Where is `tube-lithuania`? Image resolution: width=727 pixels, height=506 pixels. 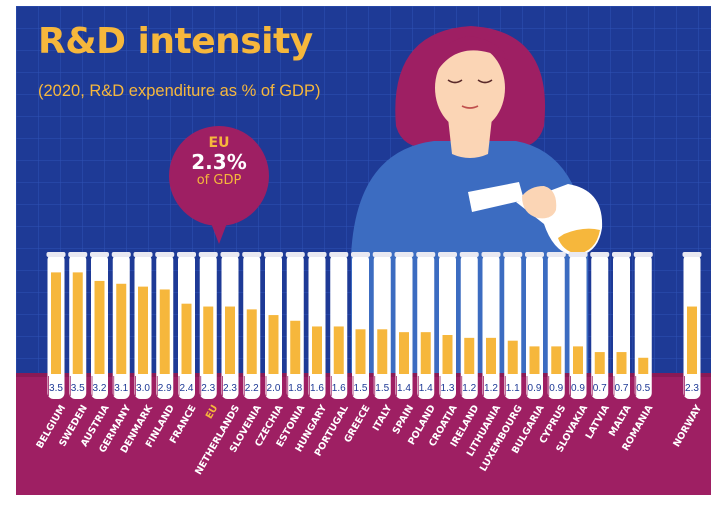
tube-lithuania is located at coordinates (491, 326).